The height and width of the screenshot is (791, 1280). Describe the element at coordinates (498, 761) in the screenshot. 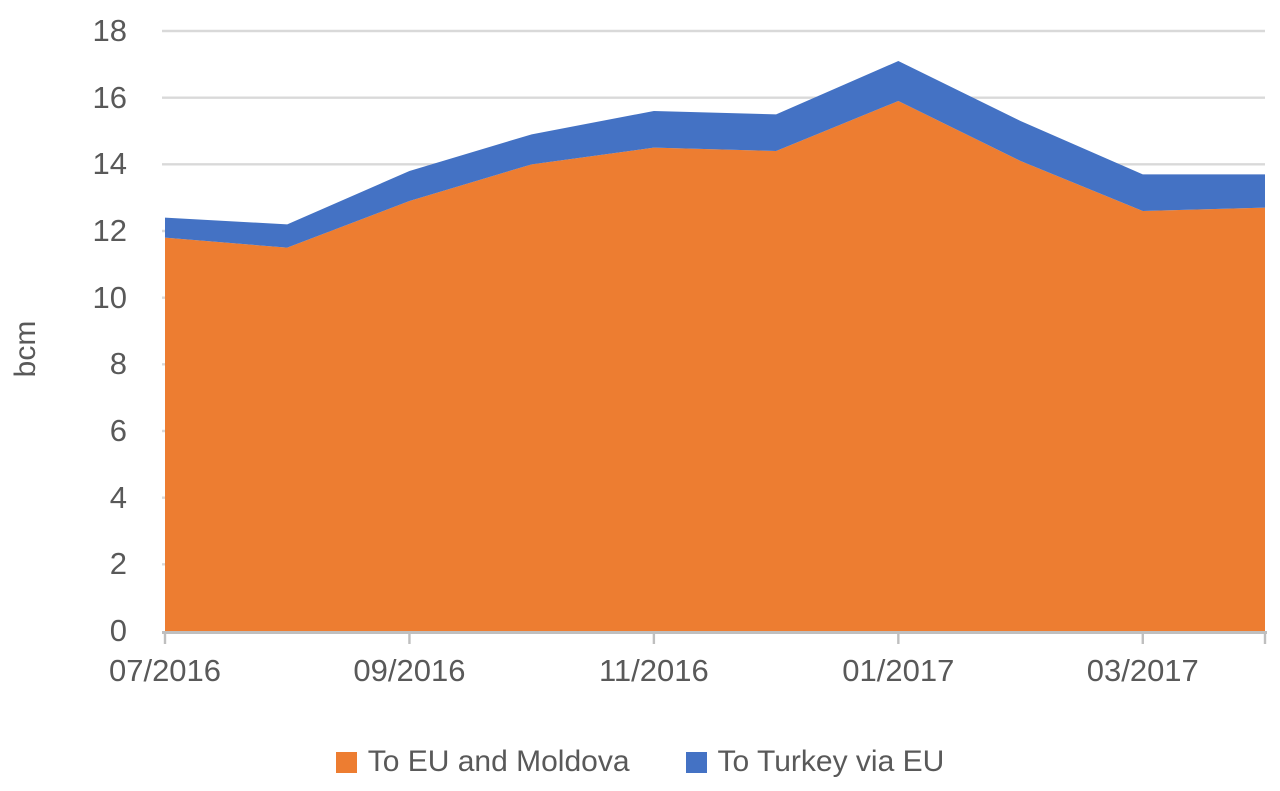

I see `legend-label: To EU and Moldova` at that location.